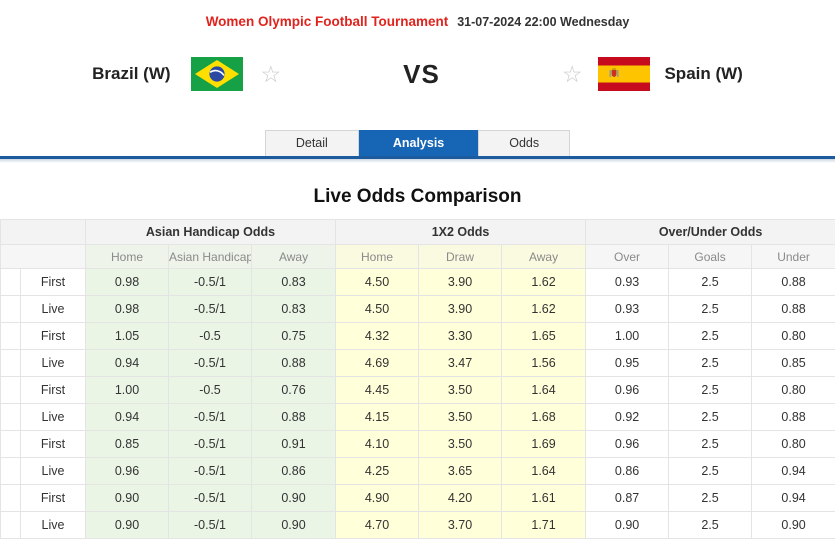 The height and width of the screenshot is (543, 835). I want to click on tab-bar: Detail Analysis Odds, so click(417, 143).